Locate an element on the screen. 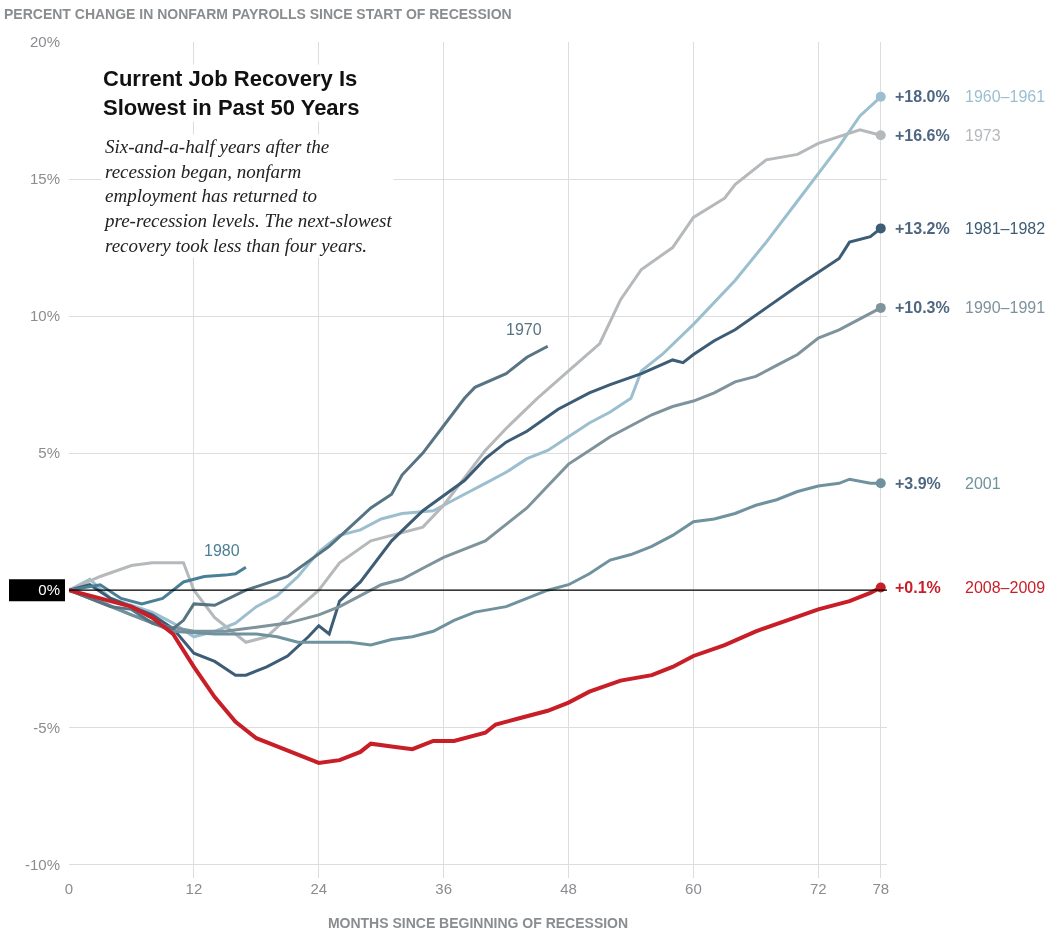  x-axis-title: MONTHS SINCE BEGINNING OF RECESSION is located at coordinates (478, 923).